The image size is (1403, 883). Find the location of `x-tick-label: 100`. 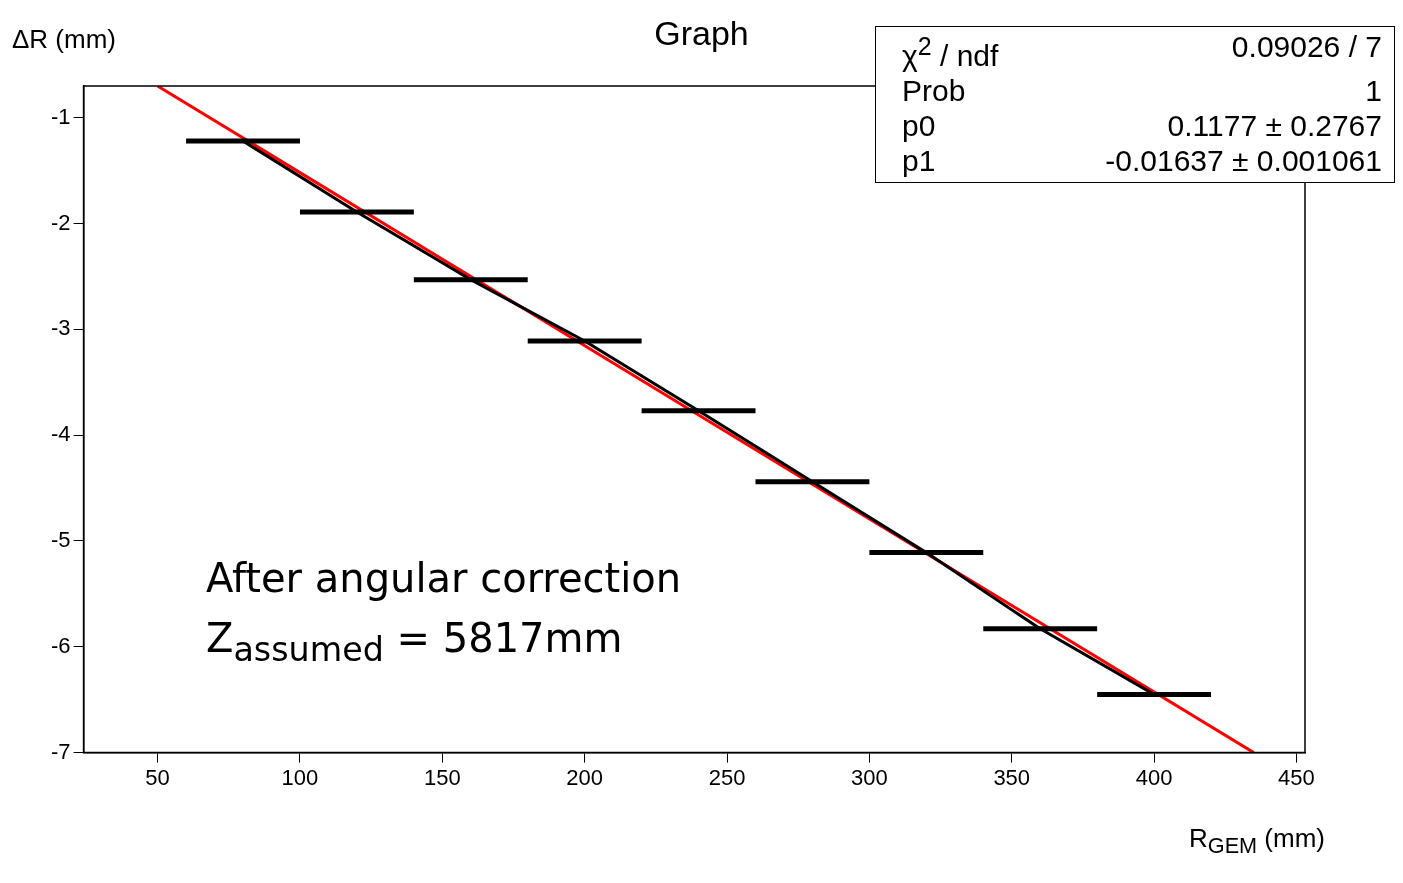

x-tick-label: 100 is located at coordinates (300, 777).